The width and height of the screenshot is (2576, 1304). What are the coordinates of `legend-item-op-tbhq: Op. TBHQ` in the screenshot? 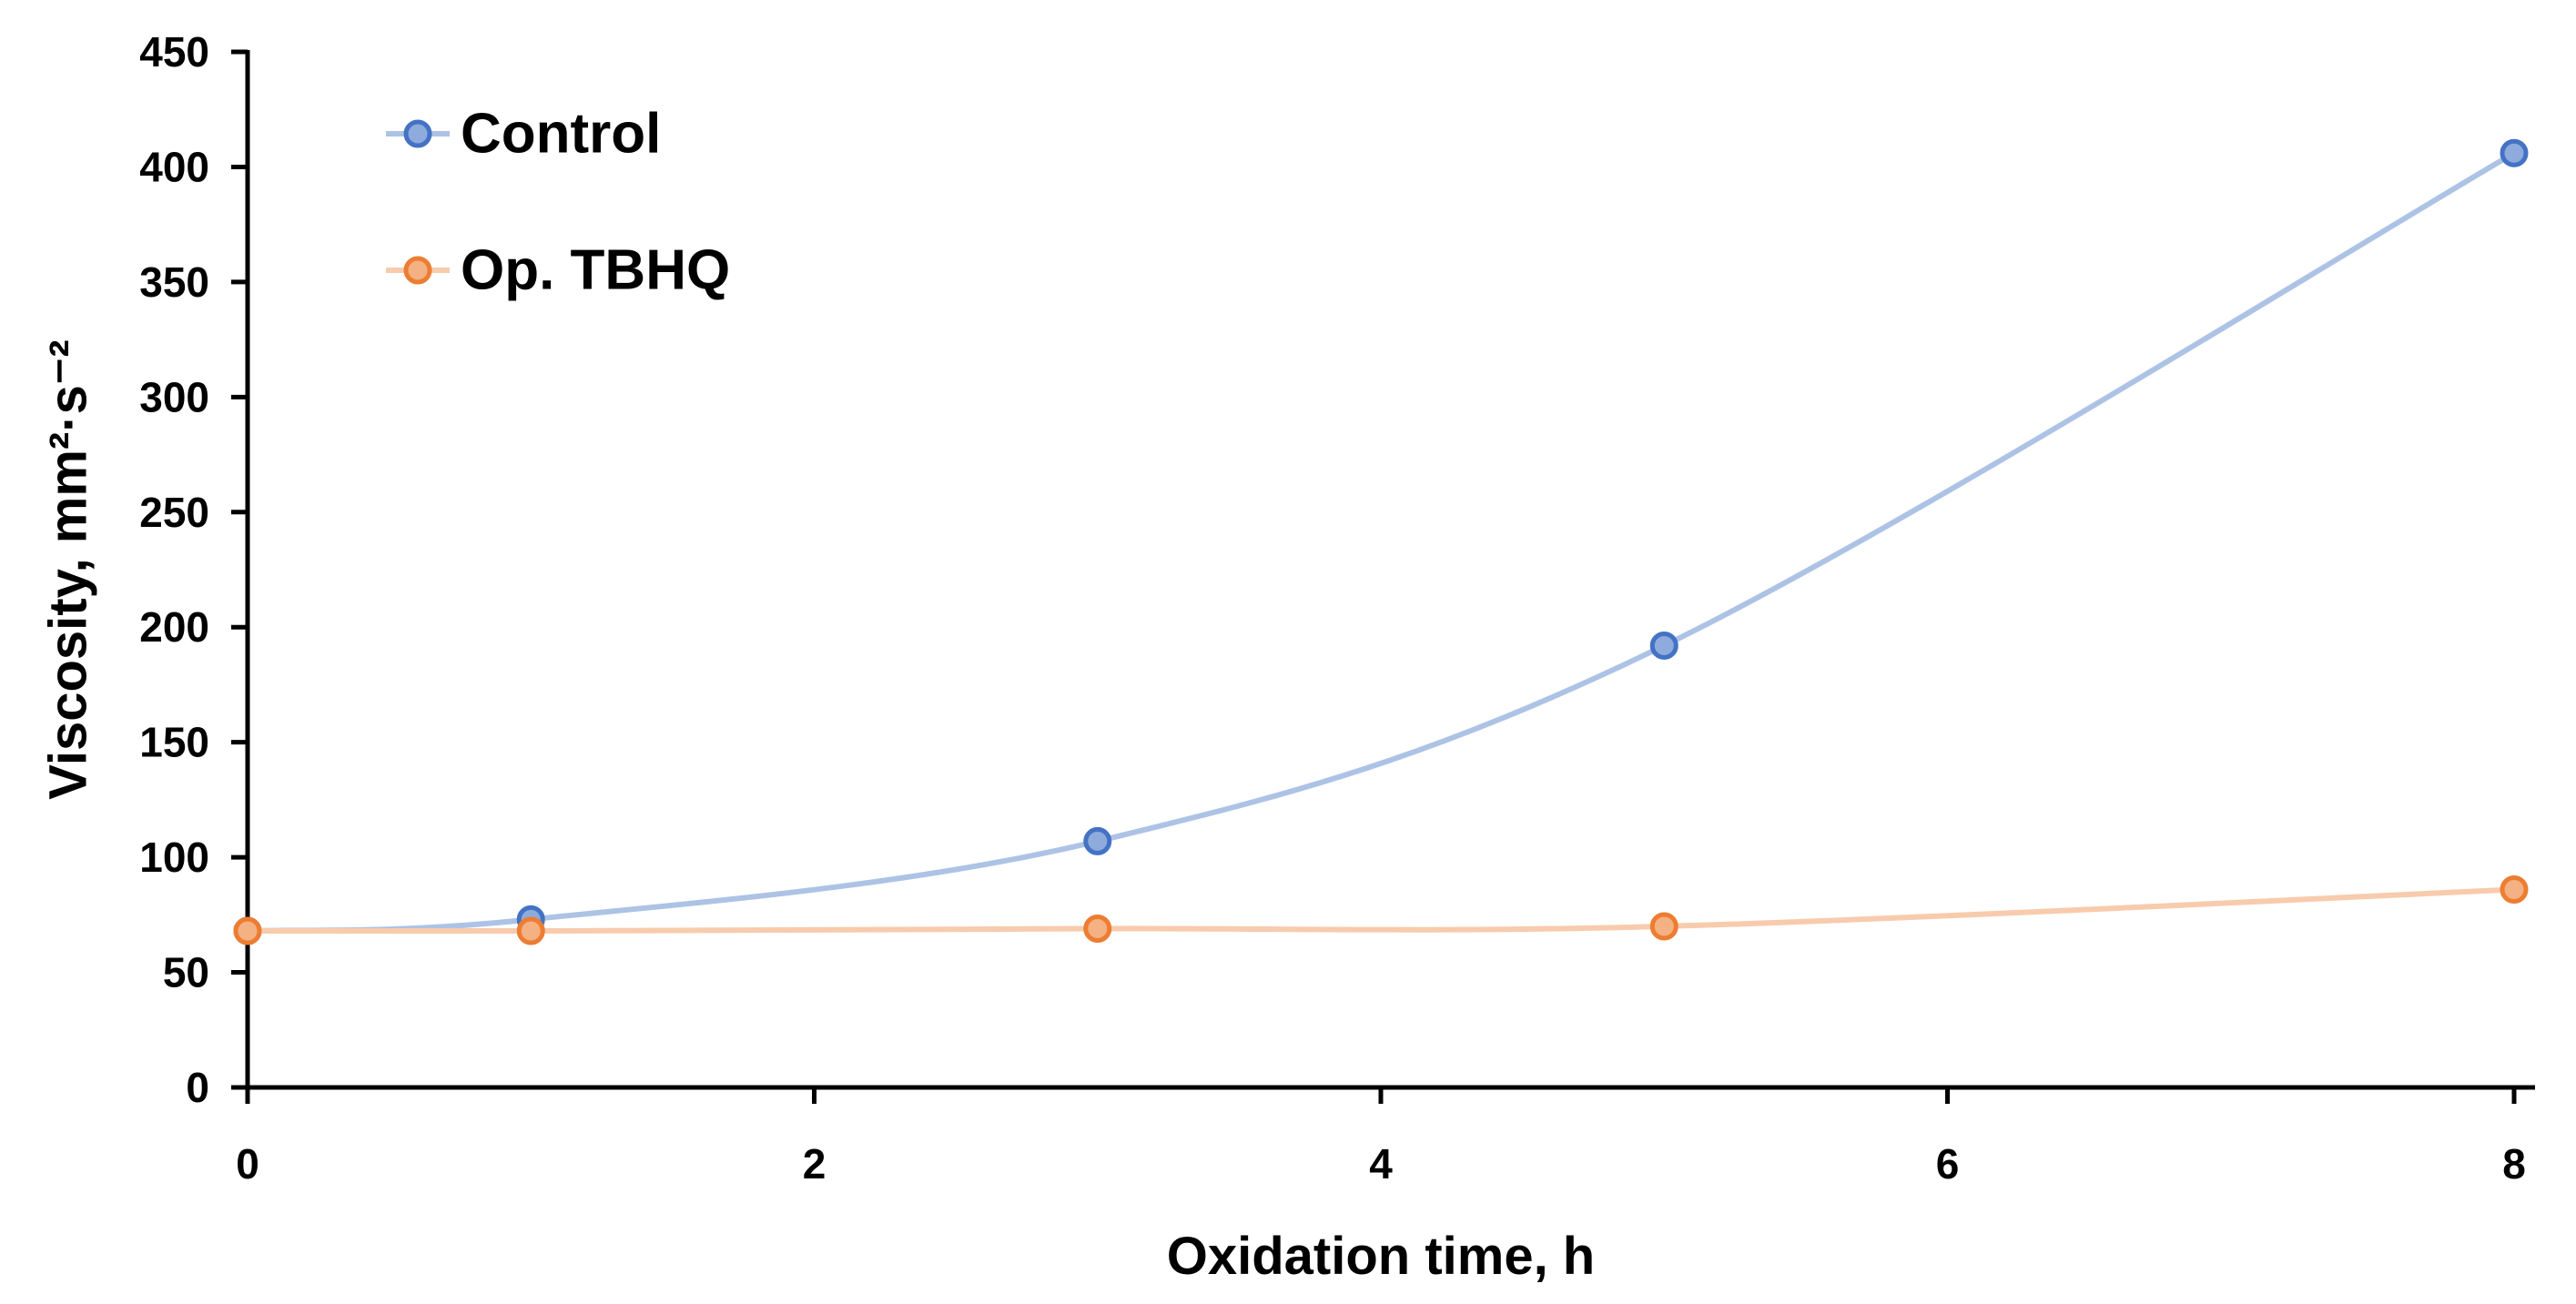 It's located at (558, 270).